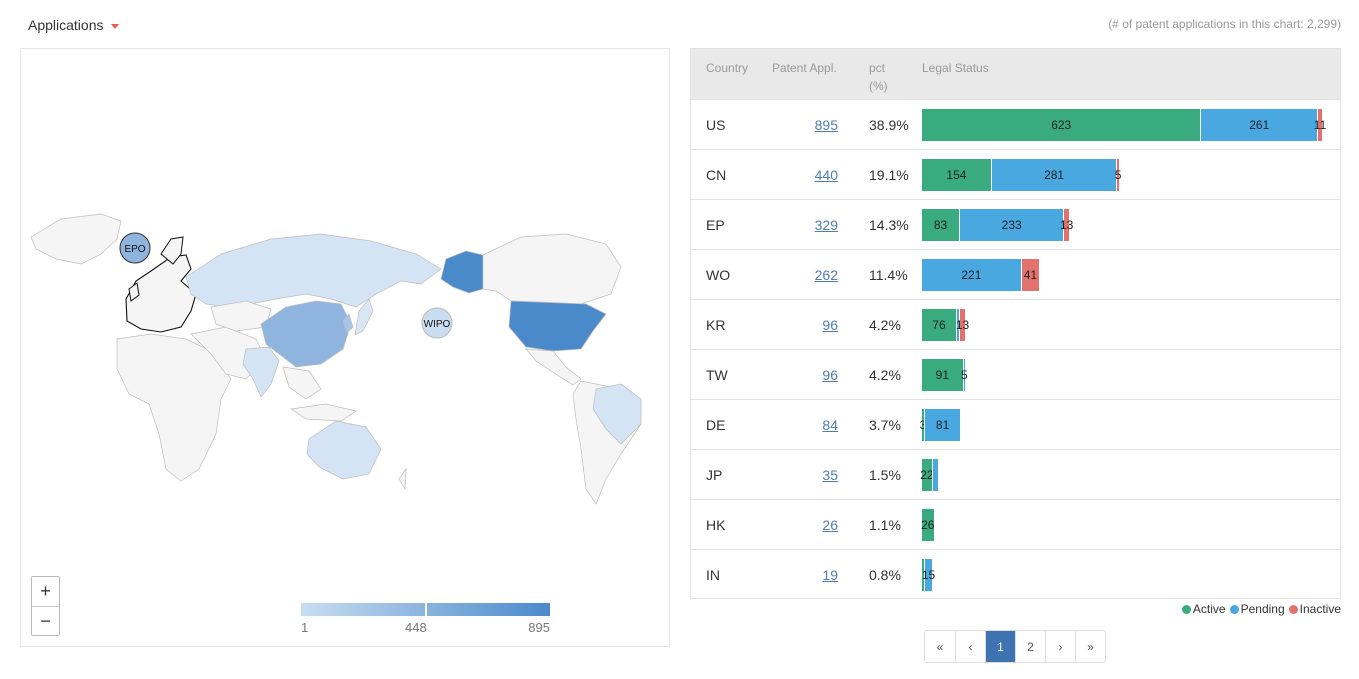 This screenshot has width=1359, height=679. Describe the element at coordinates (1203, 609) in the screenshot. I see `legend-active: Active` at that location.